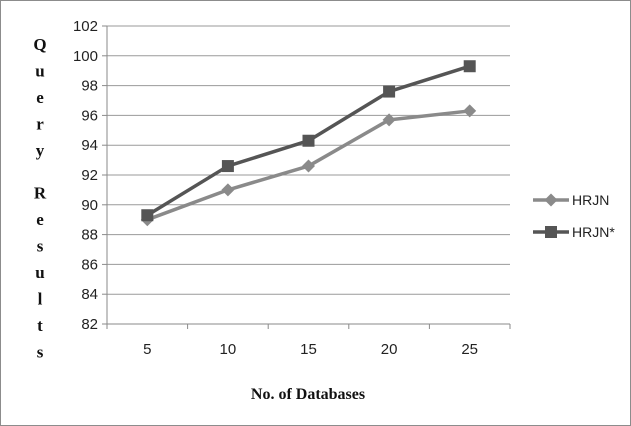  What do you see at coordinates (593, 232) in the screenshot?
I see `legend-label: HRJN*` at bounding box center [593, 232].